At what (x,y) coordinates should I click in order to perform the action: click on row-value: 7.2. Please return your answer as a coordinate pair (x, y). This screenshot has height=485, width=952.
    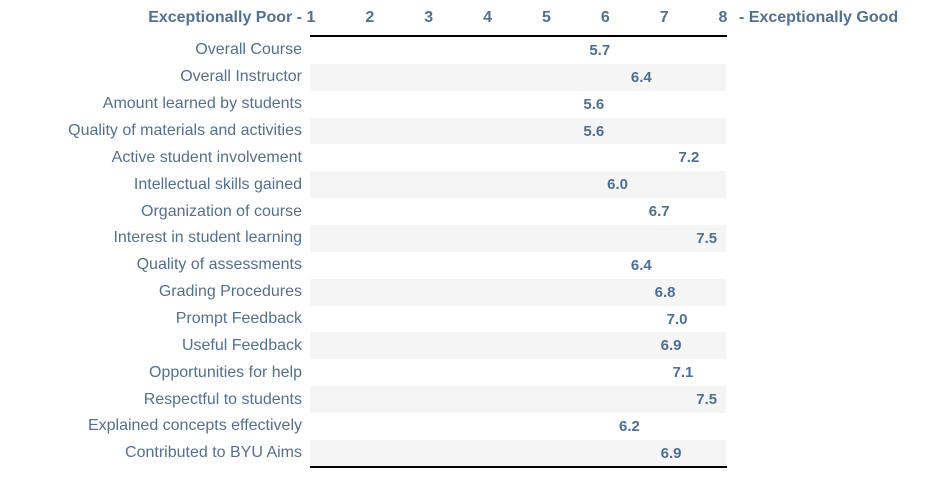
    Looking at the image, I should click on (689, 158).